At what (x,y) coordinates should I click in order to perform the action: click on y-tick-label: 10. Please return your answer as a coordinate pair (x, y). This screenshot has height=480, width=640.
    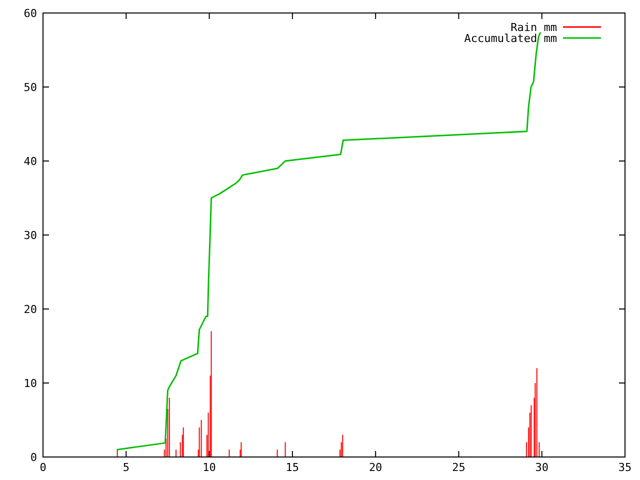
    Looking at the image, I should click on (30, 383).